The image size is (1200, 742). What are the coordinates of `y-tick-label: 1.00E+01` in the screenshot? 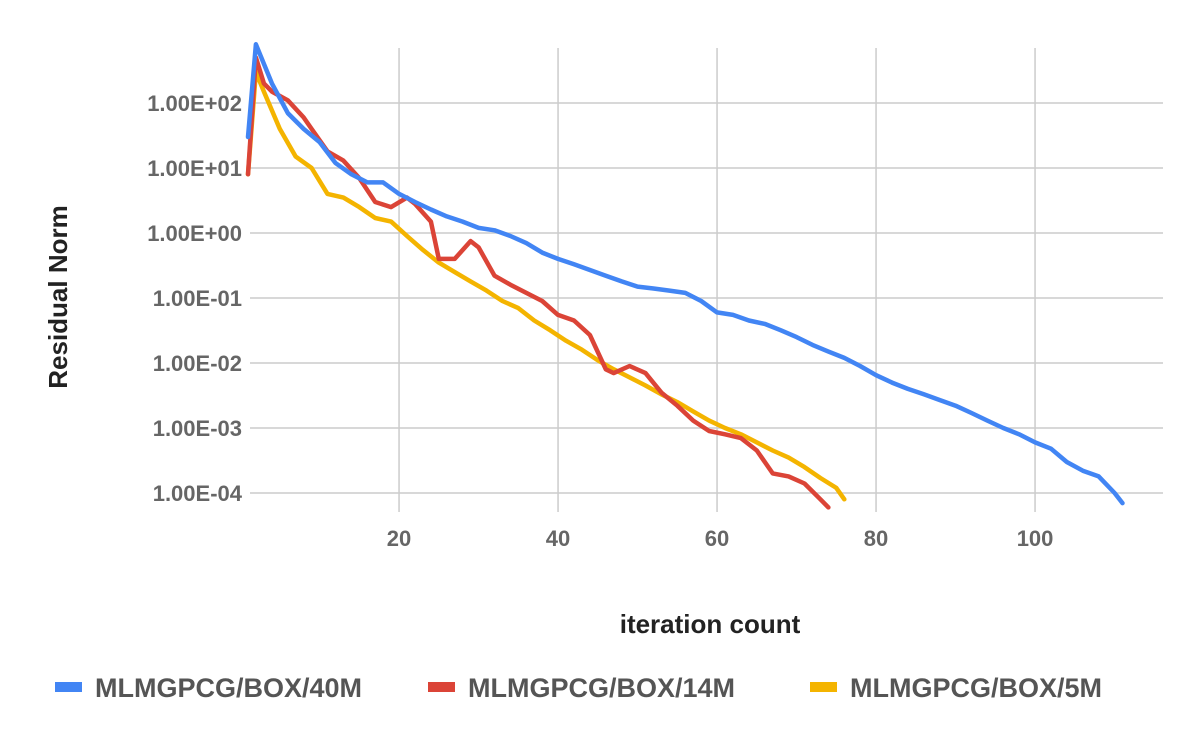 It's located at (194, 168).